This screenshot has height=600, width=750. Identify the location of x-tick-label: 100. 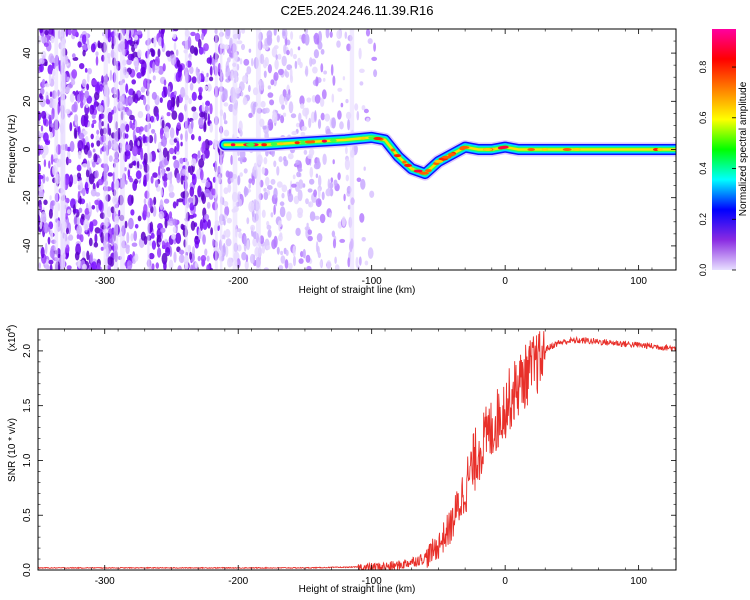
(638, 281).